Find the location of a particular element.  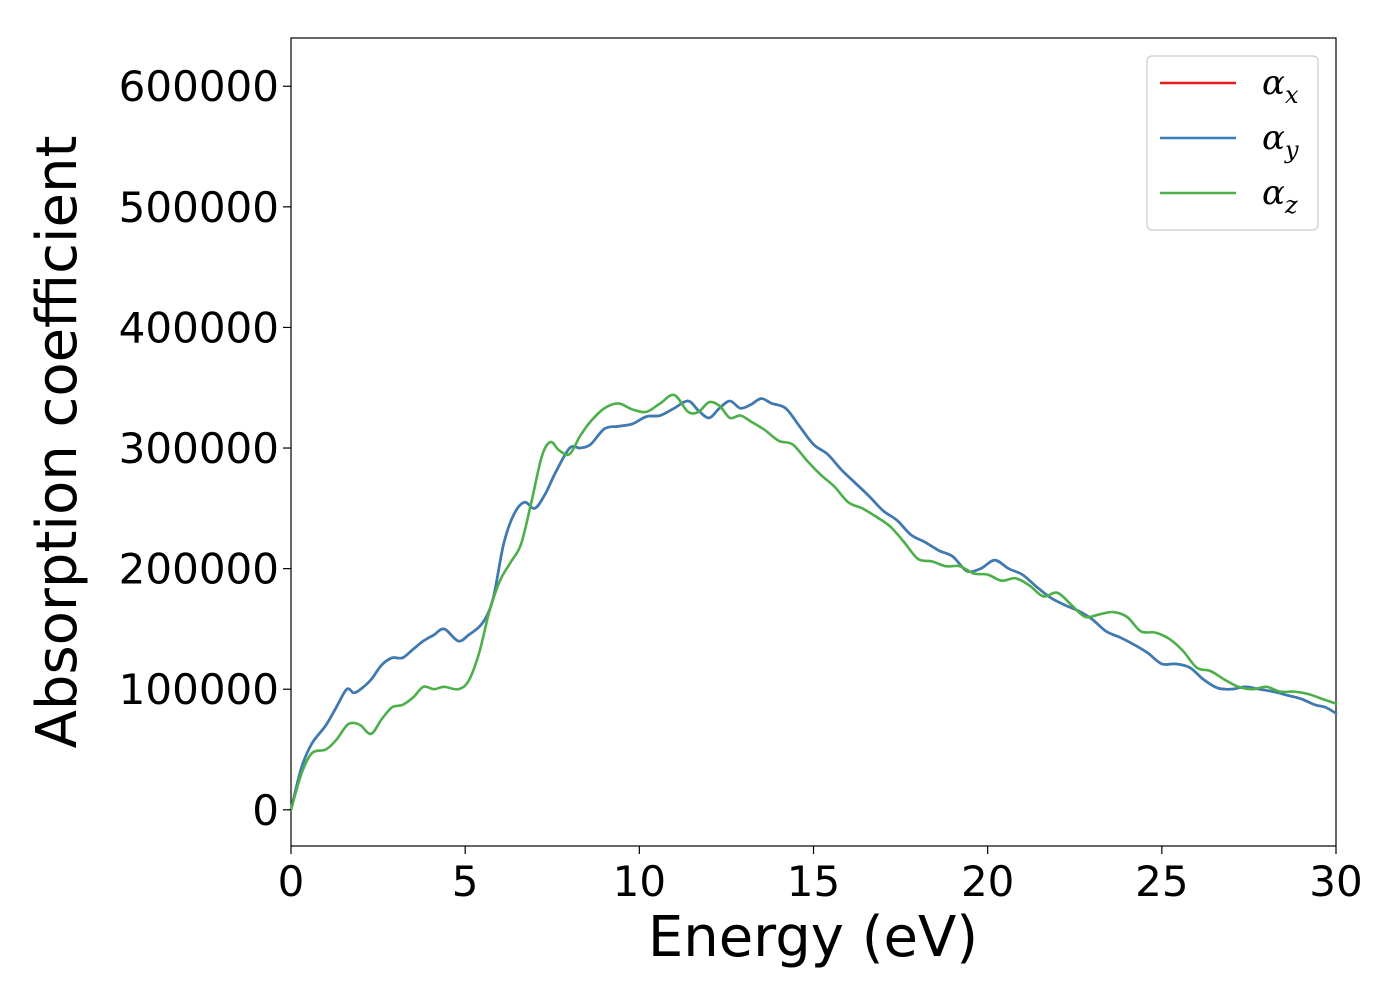

x-axis: 0 5 10 15 20 25 30 is located at coordinates (820, 876).